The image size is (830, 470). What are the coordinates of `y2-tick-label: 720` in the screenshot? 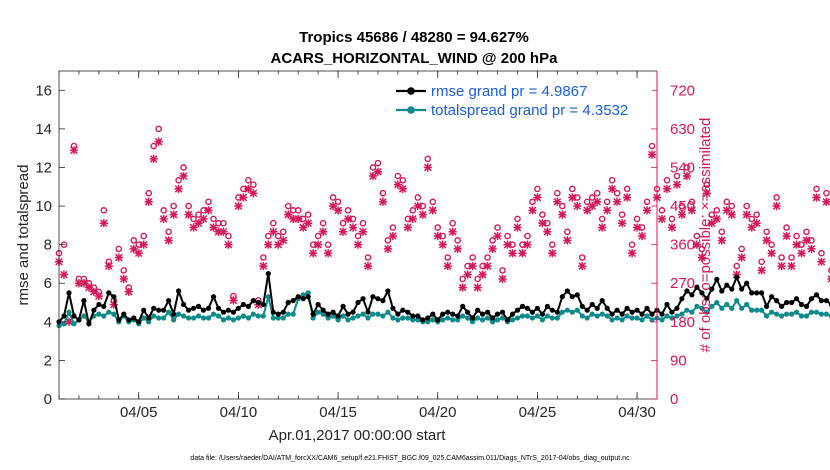 It's located at (682, 90).